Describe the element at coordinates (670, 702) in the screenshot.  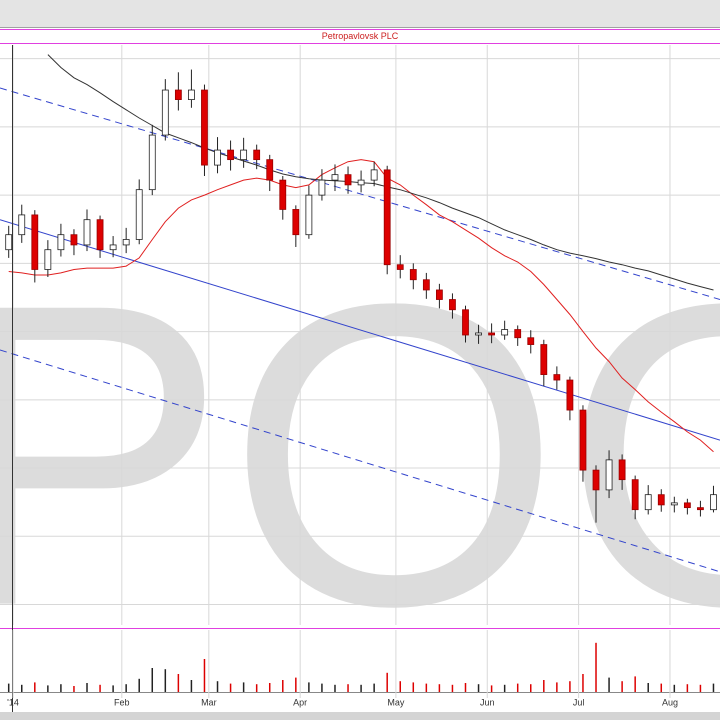
I see `x-tick-label: Aug` at that location.